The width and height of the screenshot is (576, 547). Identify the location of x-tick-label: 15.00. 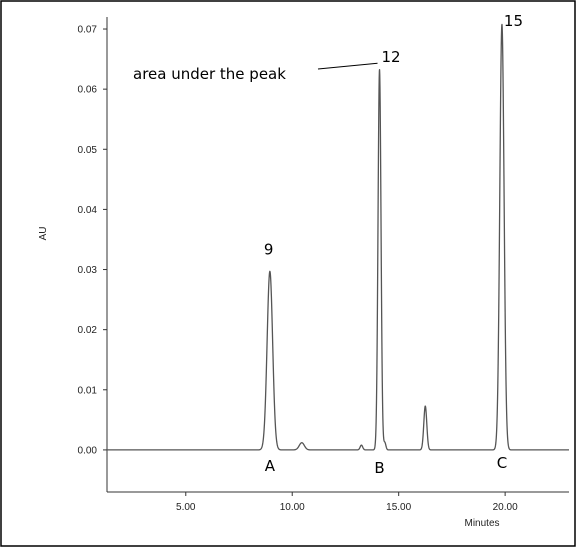
(398, 507).